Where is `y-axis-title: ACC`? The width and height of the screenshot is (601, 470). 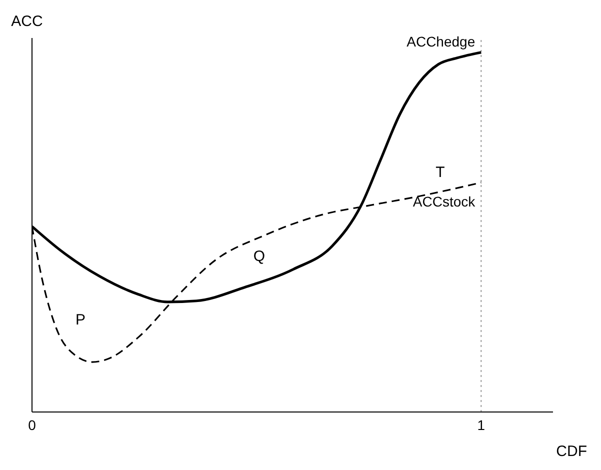
y-axis-title: ACC is located at coordinates (27, 21).